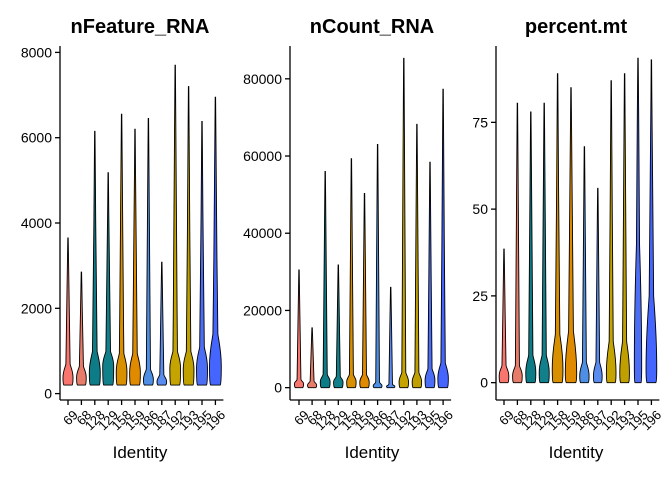  What do you see at coordinates (262, 79) in the screenshot?
I see `y-tick-label: 80000` at bounding box center [262, 79].